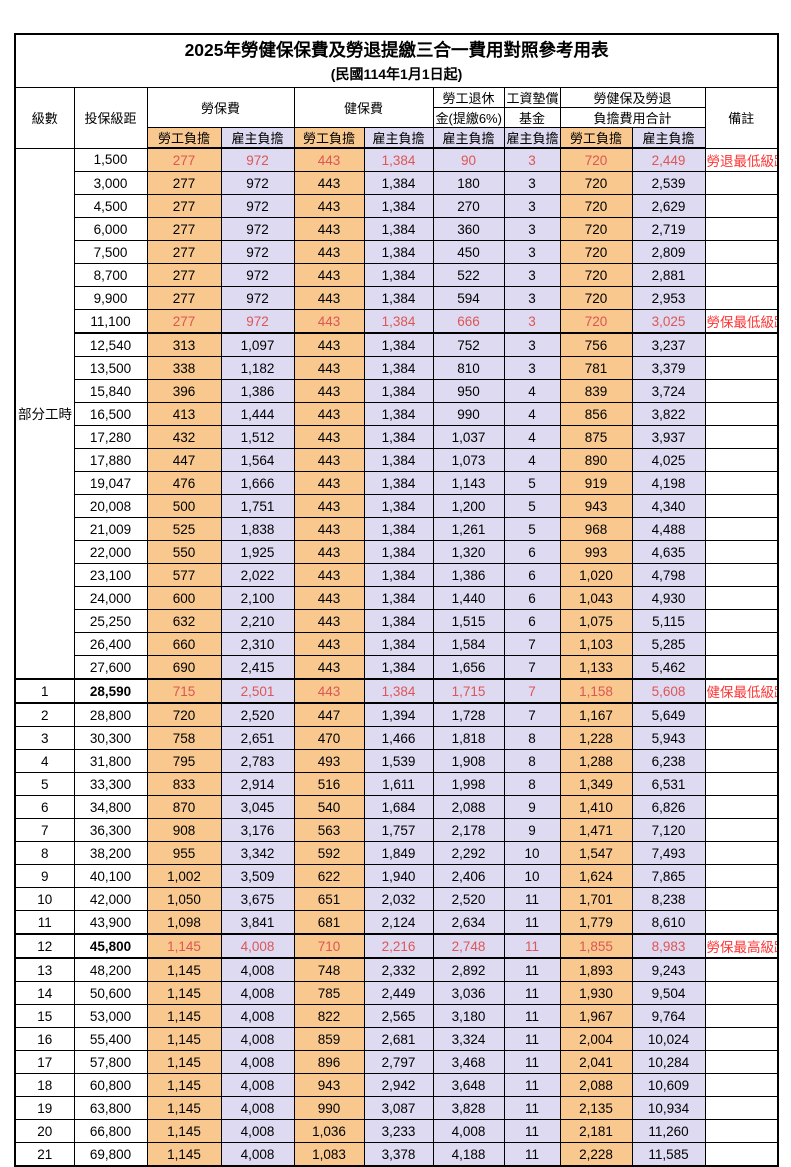 The image size is (791, 1167). Describe the element at coordinates (329, 1085) in the screenshot. I see `cell-health-employee: 943` at that location.